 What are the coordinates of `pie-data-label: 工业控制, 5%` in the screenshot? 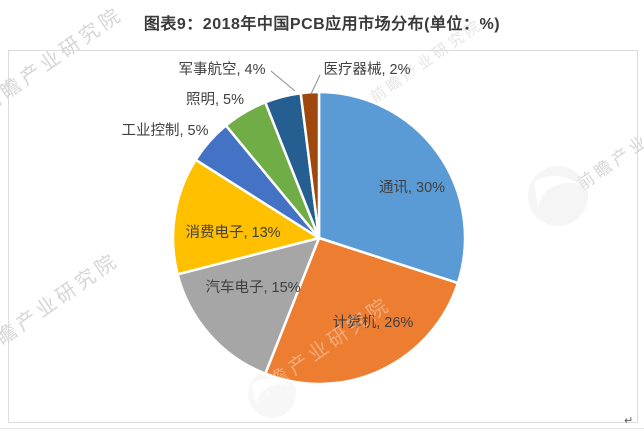 It's located at (164, 130).